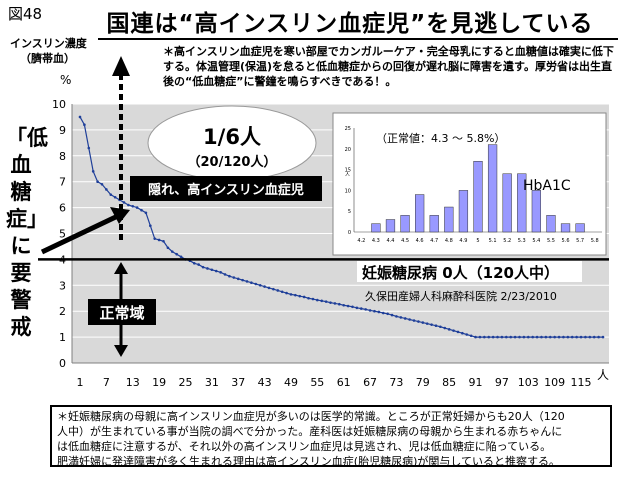 This screenshot has height=478, width=627. I want to click on y-axis-unit: %, so click(66, 80).